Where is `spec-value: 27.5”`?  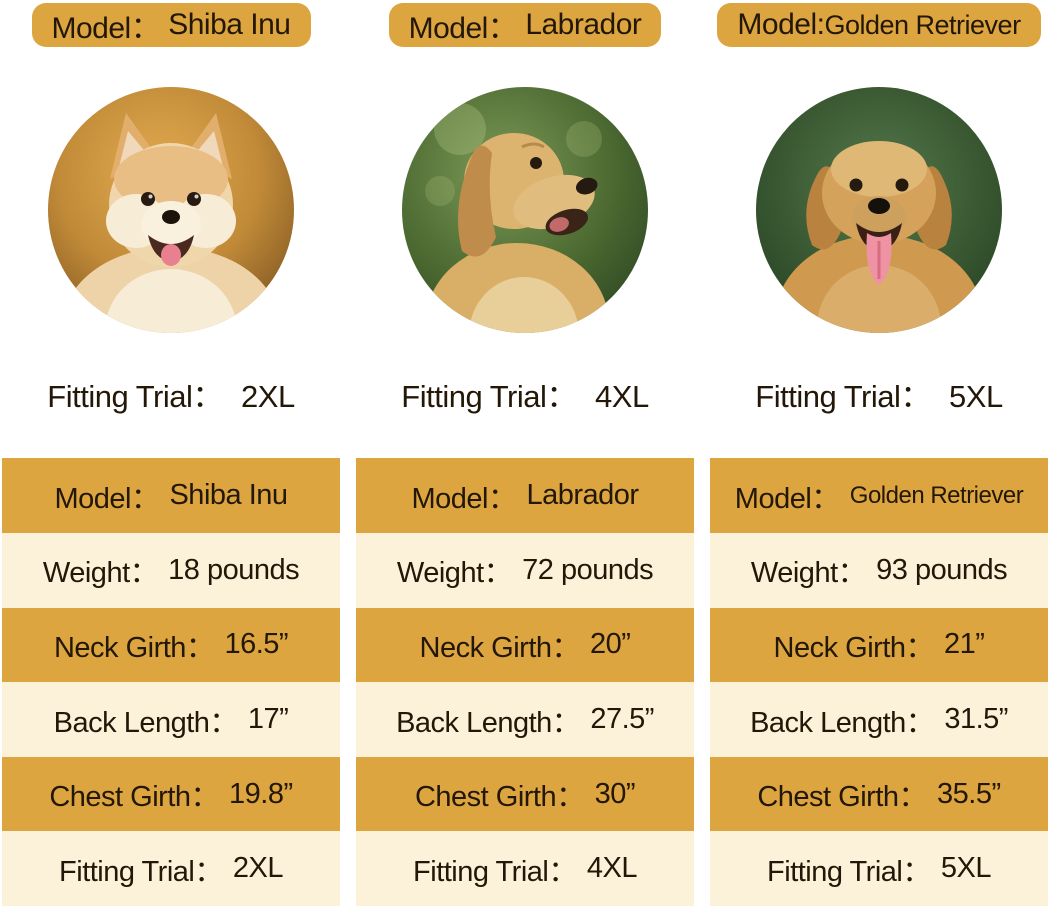 spec-value: 27.5” is located at coordinates (622, 719).